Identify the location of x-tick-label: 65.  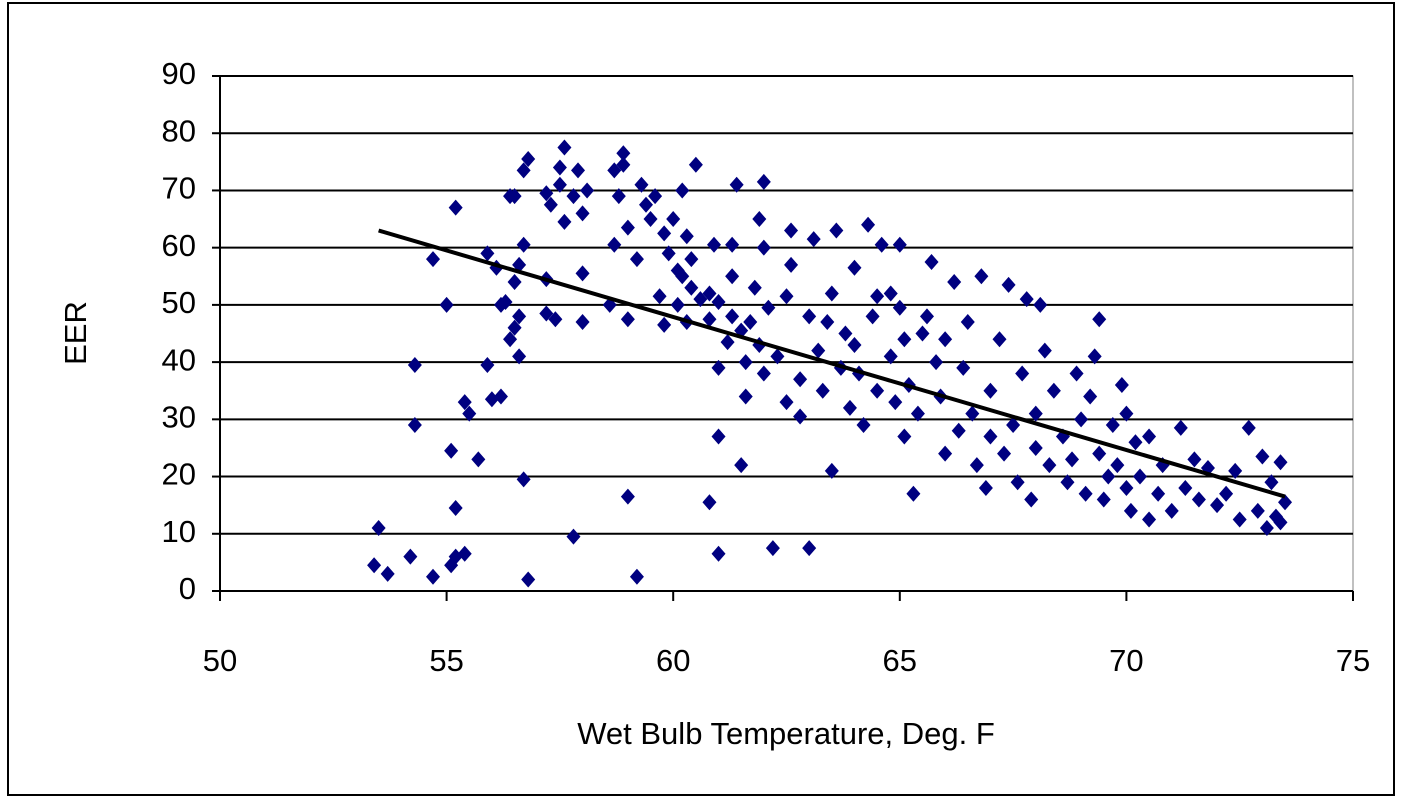
(900, 660).